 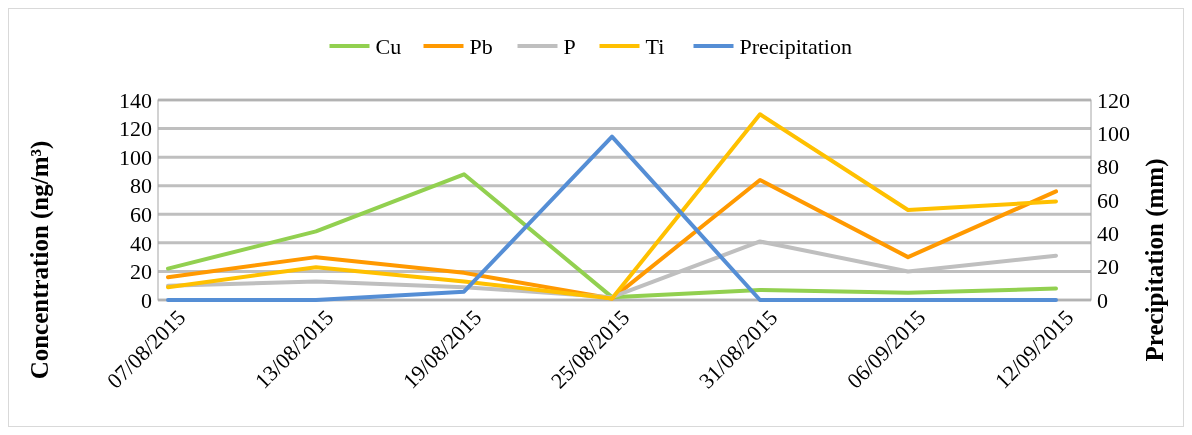 I want to click on y-tick-label: 40, so click(x=141, y=243).